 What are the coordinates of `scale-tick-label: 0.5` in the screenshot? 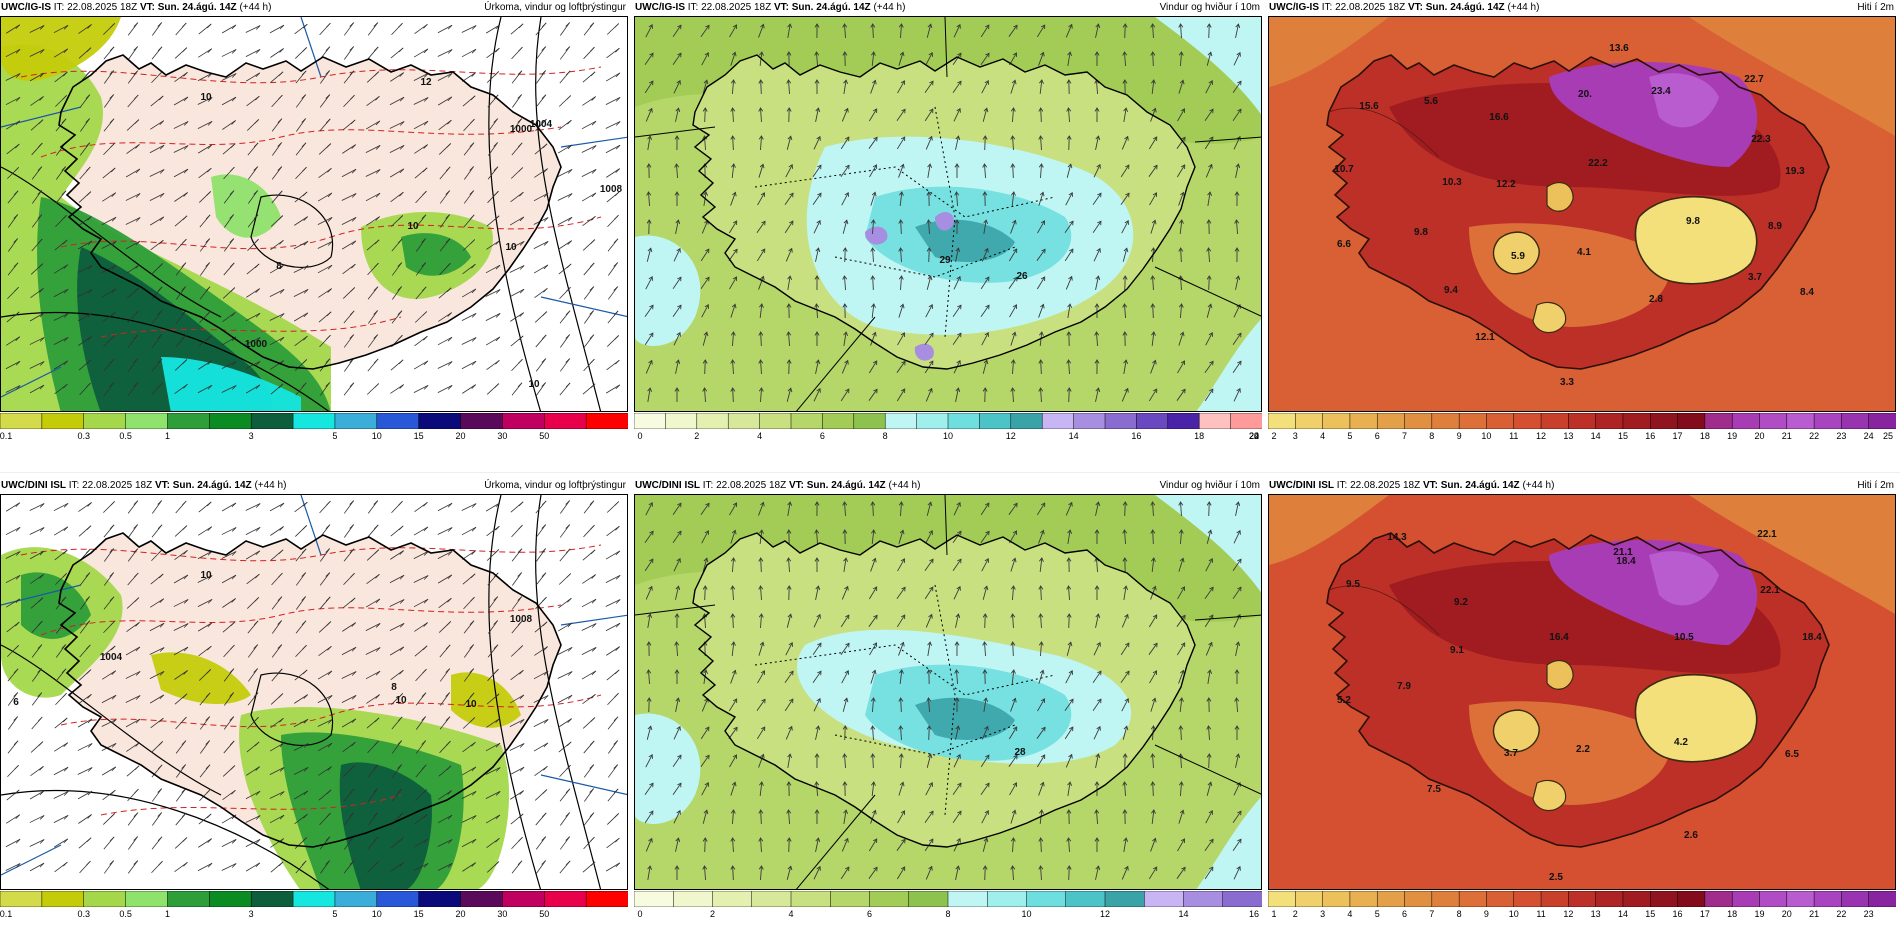 It's located at (125, 436).